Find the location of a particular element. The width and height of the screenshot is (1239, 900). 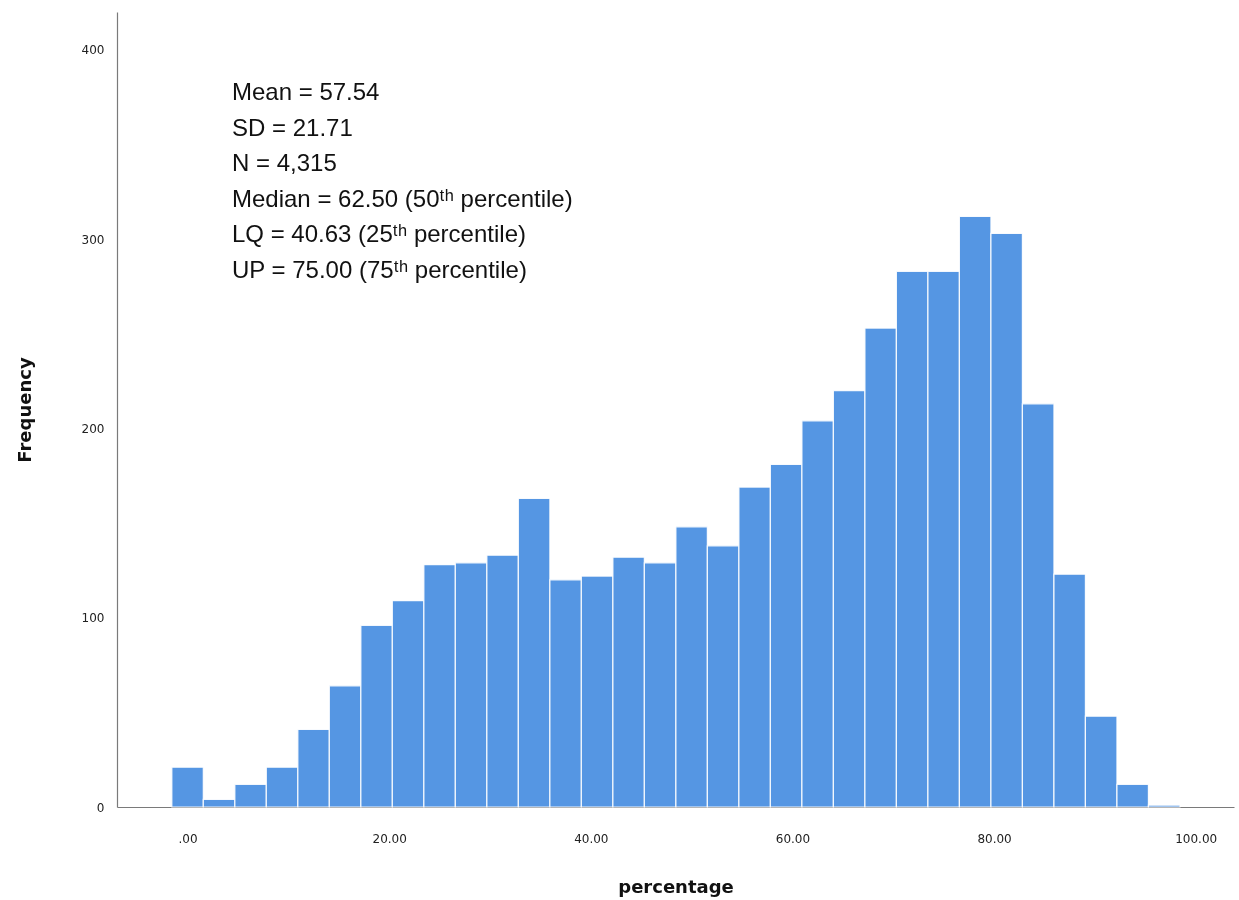

annotation: Median = 62.50 (50ᵗʰ percentile) is located at coordinates (402, 198).